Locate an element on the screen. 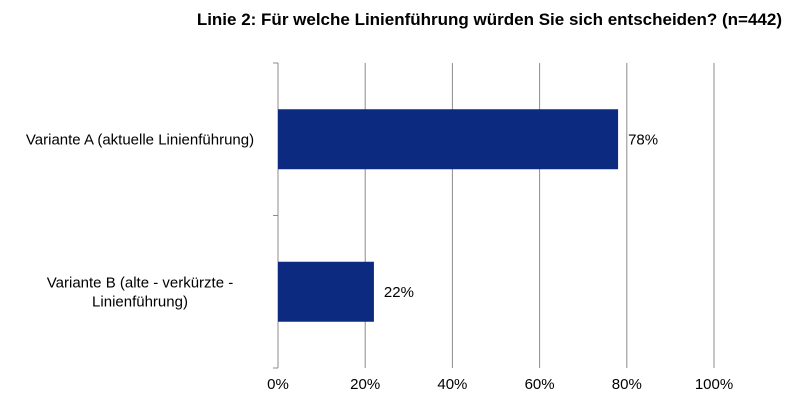  x-tick-label: 20% is located at coordinates (365, 384).